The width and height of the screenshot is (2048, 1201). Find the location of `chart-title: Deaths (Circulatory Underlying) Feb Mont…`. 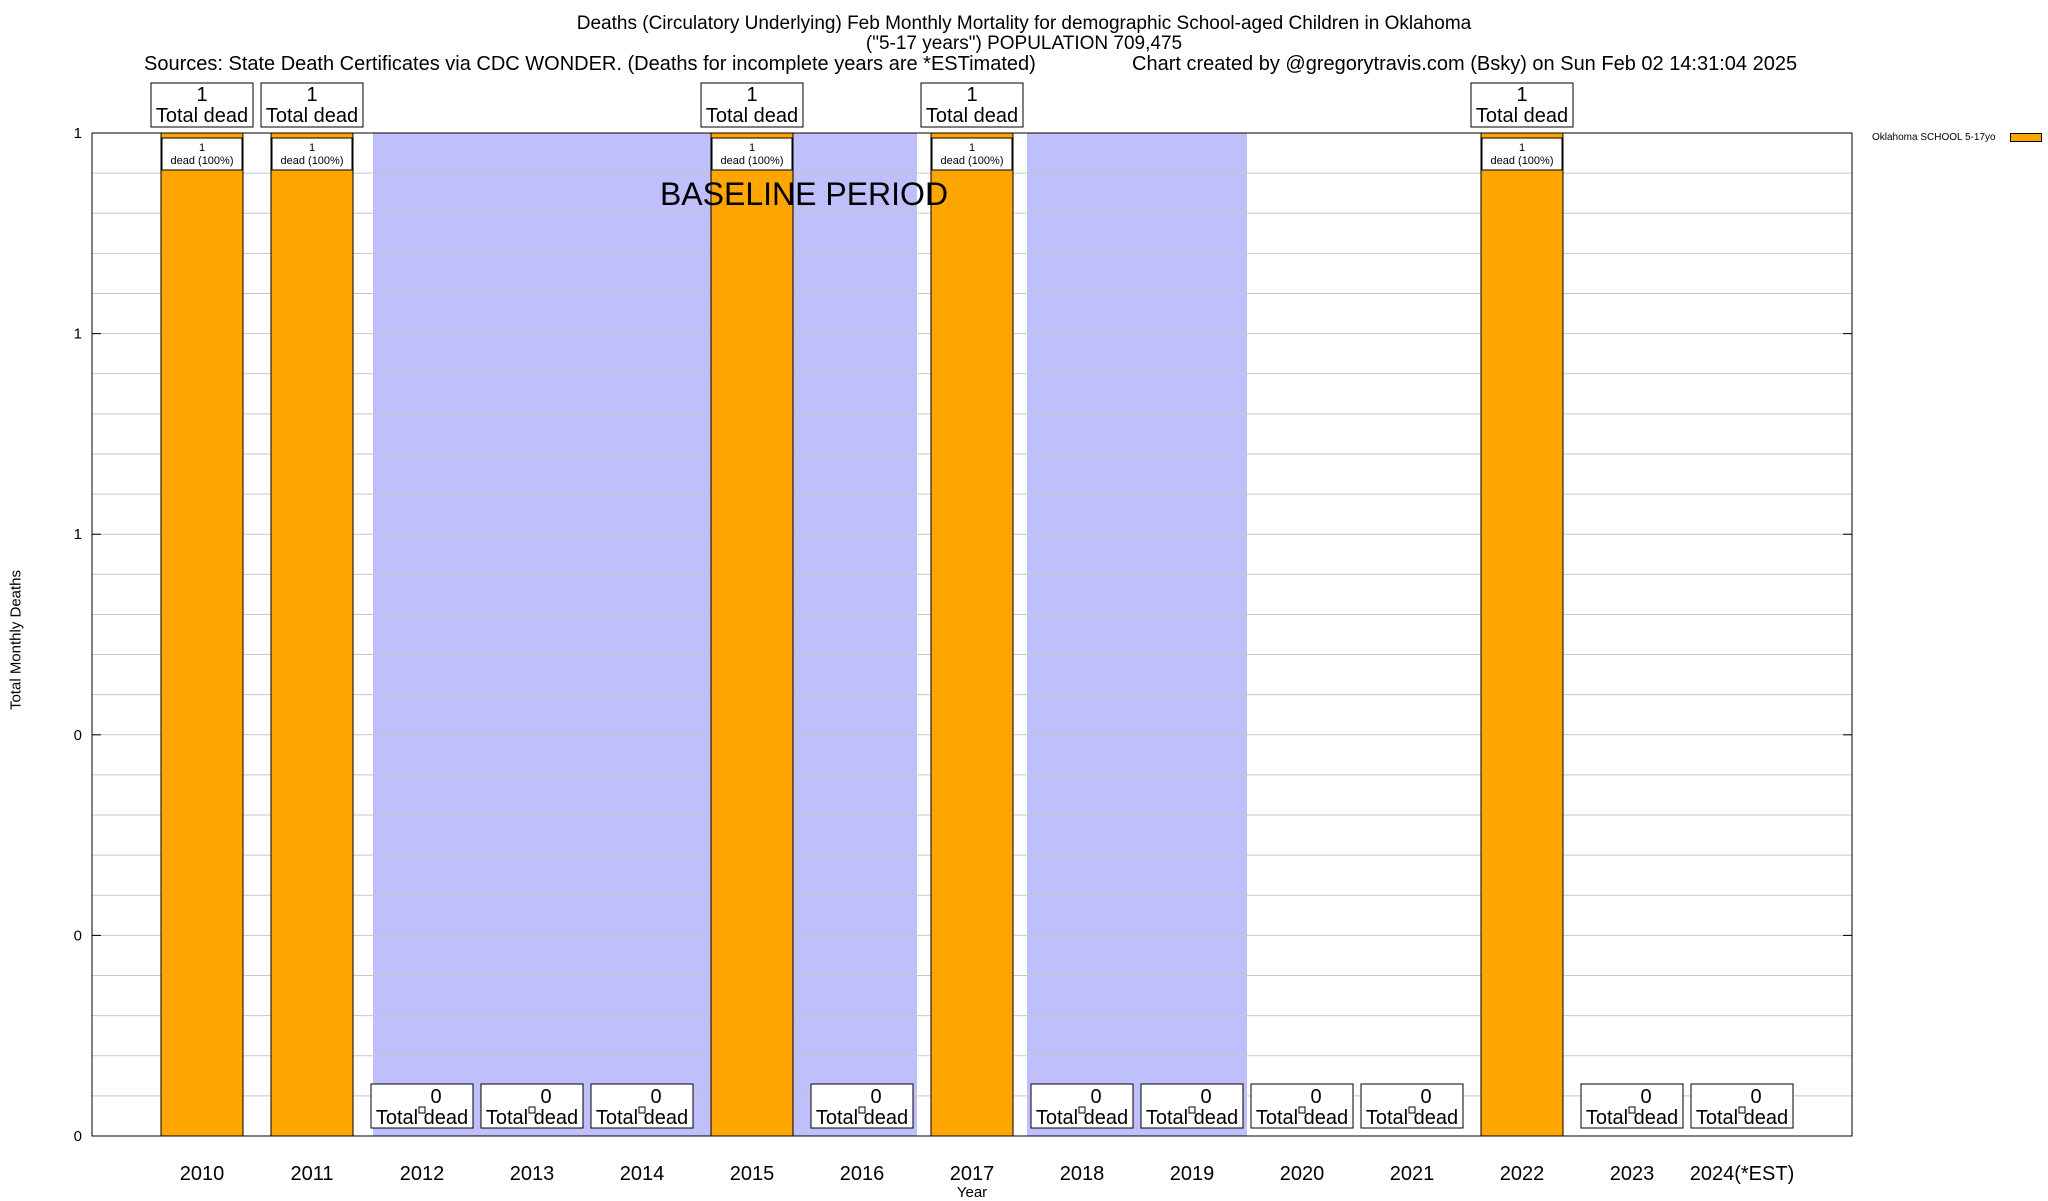

chart-title: Deaths (Circulatory Underlying) Feb Mont… is located at coordinates (1024, 23).